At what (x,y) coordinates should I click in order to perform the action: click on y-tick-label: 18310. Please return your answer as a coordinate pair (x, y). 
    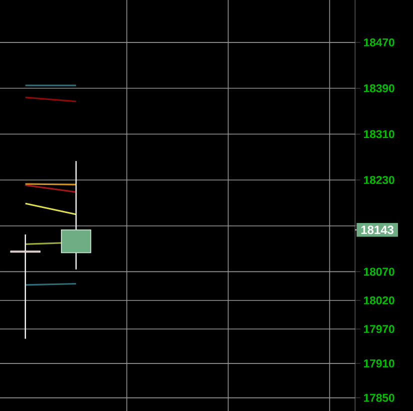
    Looking at the image, I should click on (379, 134).